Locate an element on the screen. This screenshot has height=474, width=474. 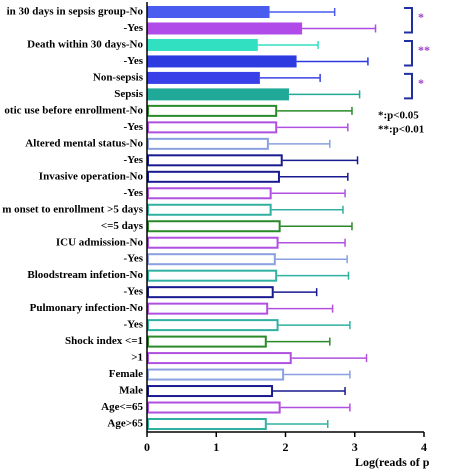
x-axis-label: Log(reads of p is located at coordinates (392, 462).